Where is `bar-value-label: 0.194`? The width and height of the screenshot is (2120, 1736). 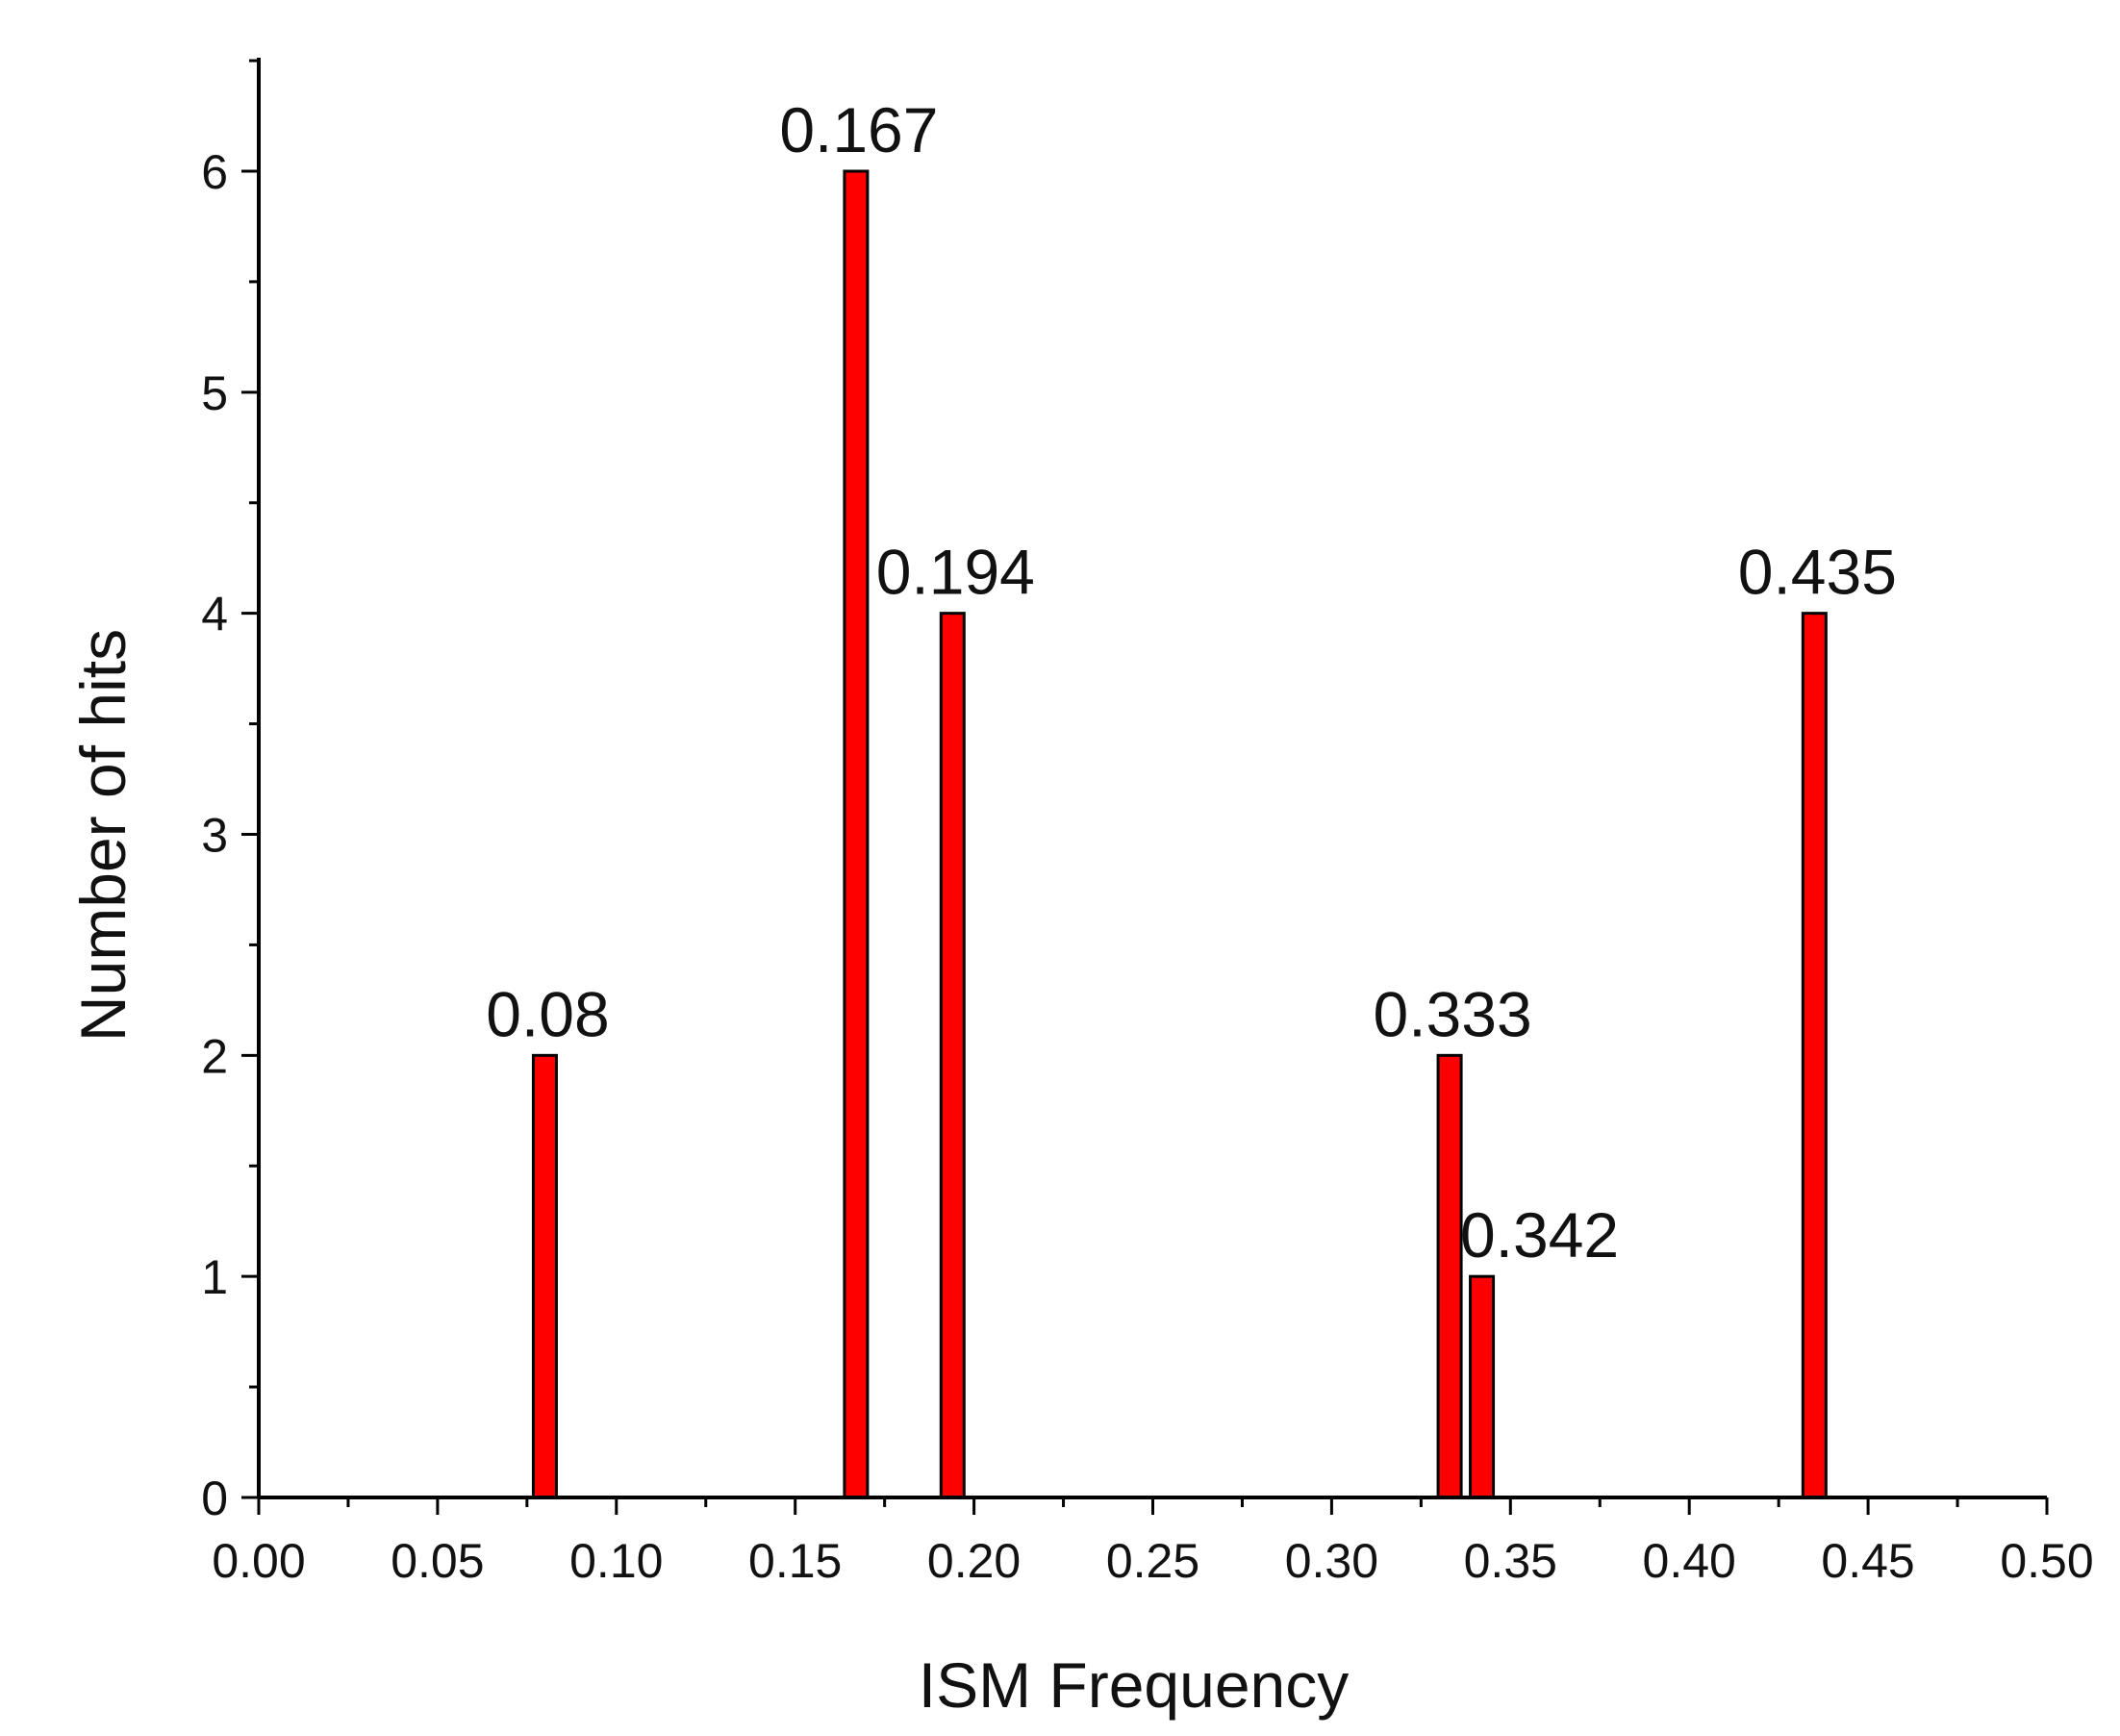
bar-value-label: 0.194 is located at coordinates (956, 572).